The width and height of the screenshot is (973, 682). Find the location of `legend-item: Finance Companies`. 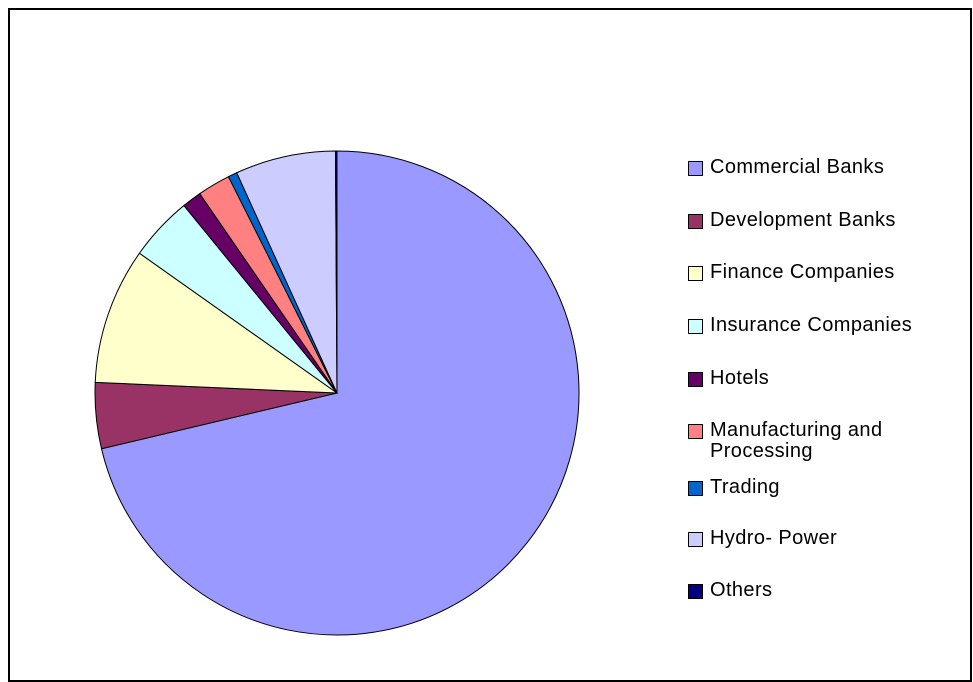

legend-item: Finance Companies is located at coordinates (791, 272).